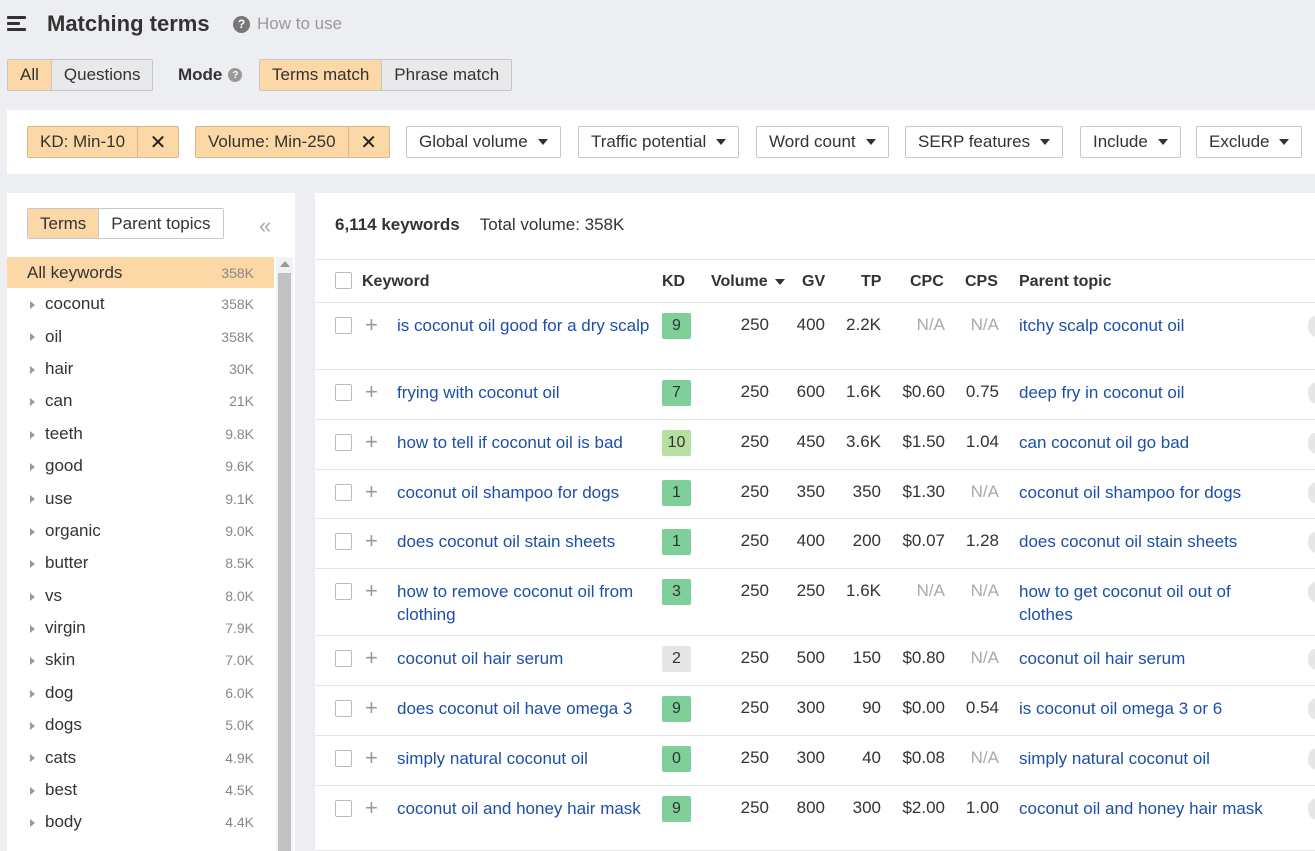  Describe the element at coordinates (161, 223) in the screenshot. I see `tab-parent-topics: Parent topics` at that location.